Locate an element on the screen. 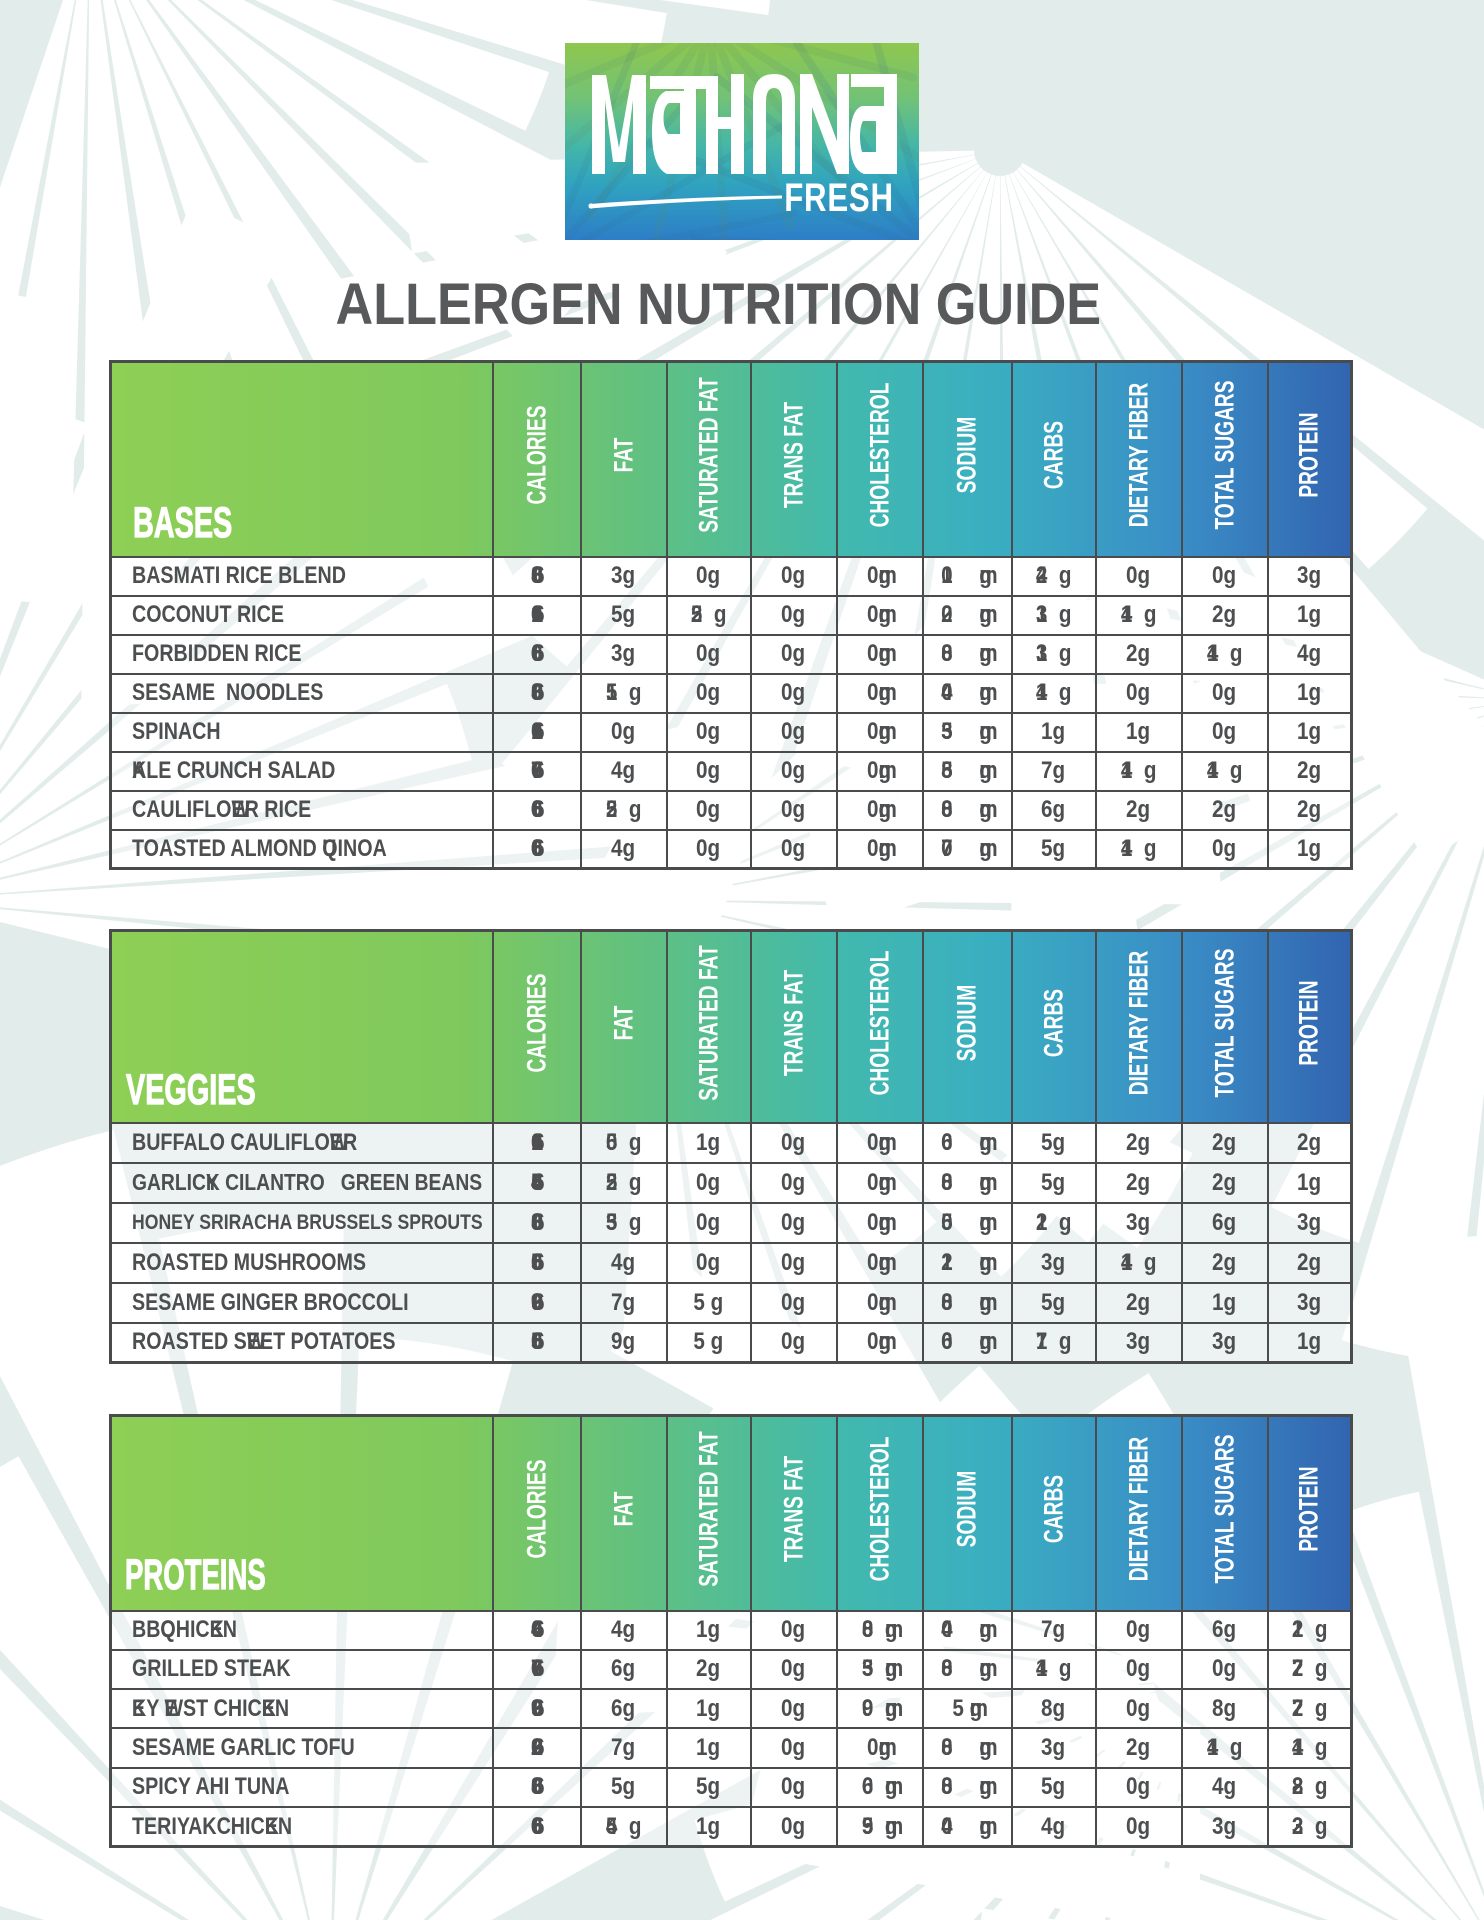  svg-text: FRESH is located at coordinates (839, 197).